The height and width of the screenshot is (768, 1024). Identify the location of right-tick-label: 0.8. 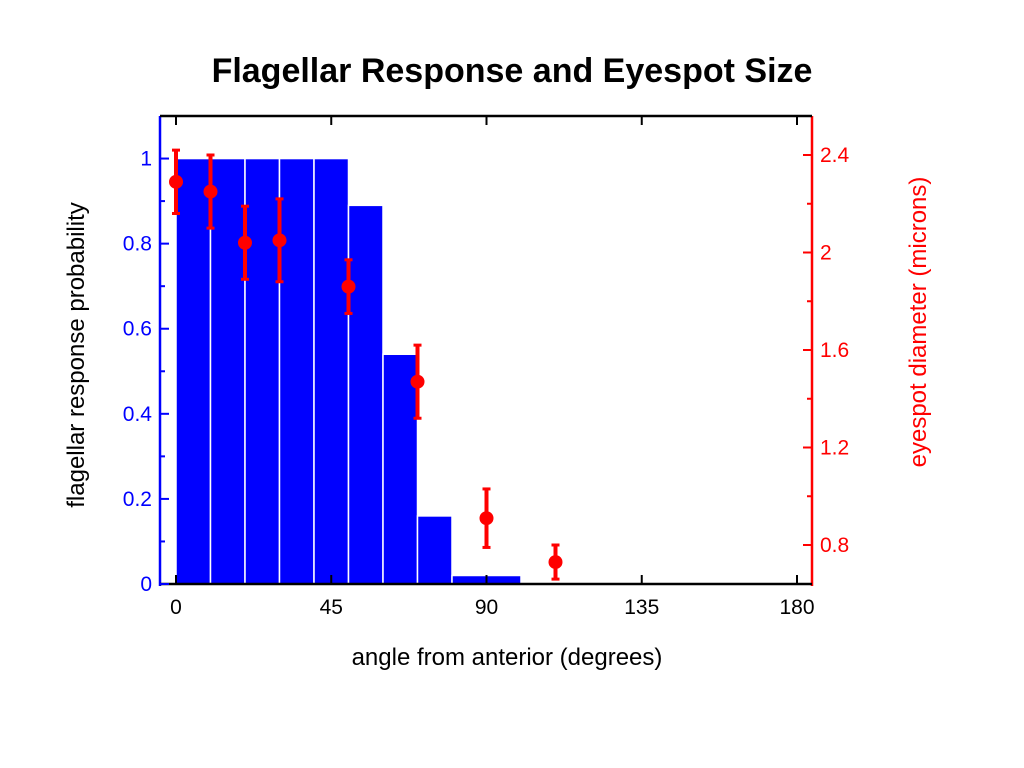
(834, 545).